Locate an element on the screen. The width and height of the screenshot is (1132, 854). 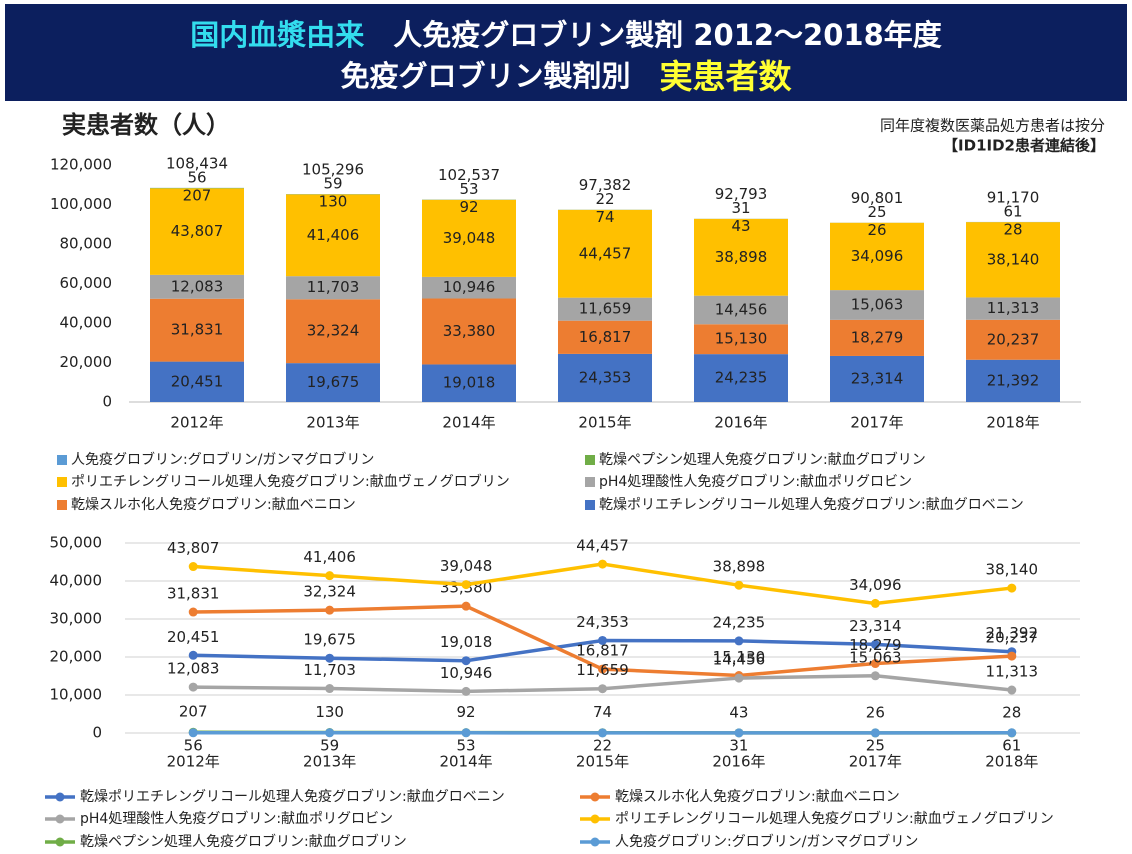
data-label: 12,083 is located at coordinates (193, 669).